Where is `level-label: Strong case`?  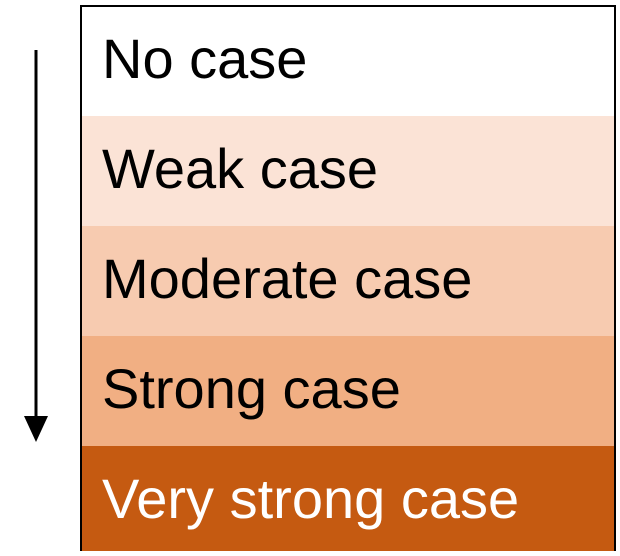 level-label: Strong case is located at coordinates (251, 388).